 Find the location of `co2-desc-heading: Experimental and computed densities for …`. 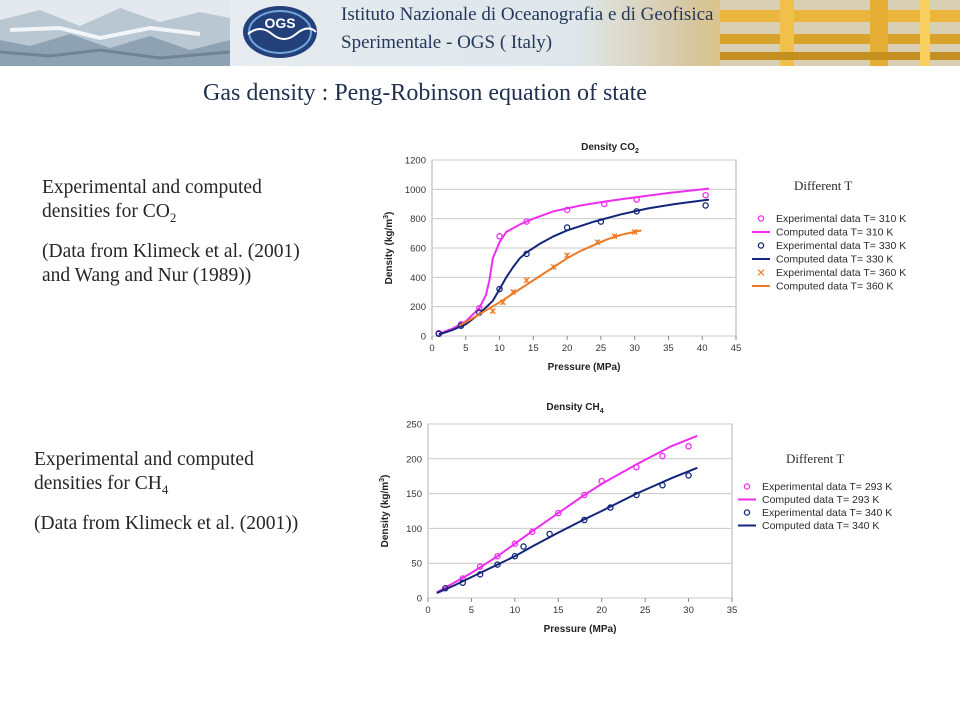

co2-desc-heading: Experimental and computed densities for … is located at coordinates (187, 203).